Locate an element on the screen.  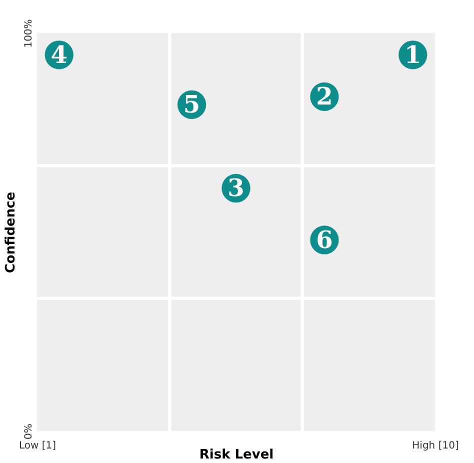
annotation: 1 is located at coordinates (413, 54).